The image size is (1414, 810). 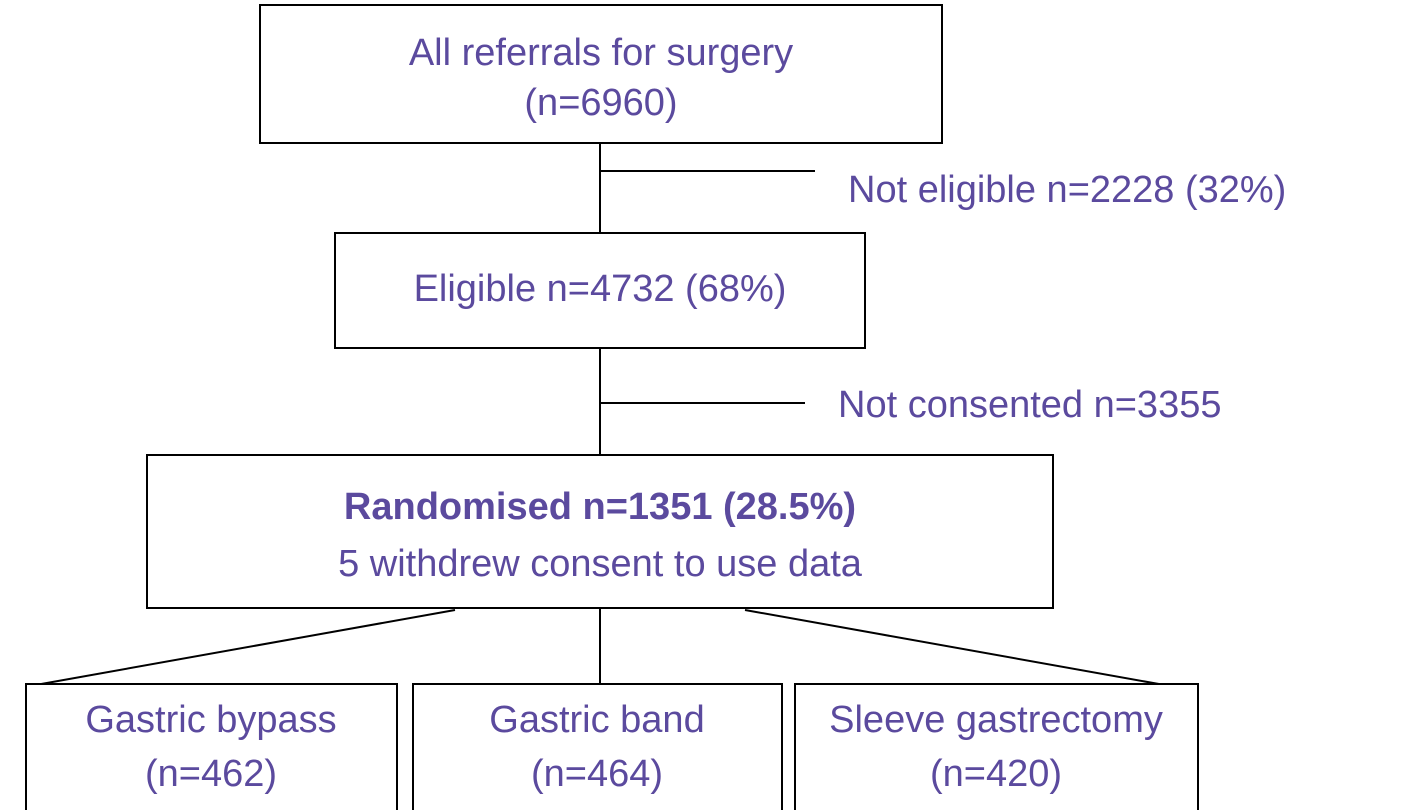 I want to click on node-text: Sleeve gastrectomy, so click(x=996, y=720).